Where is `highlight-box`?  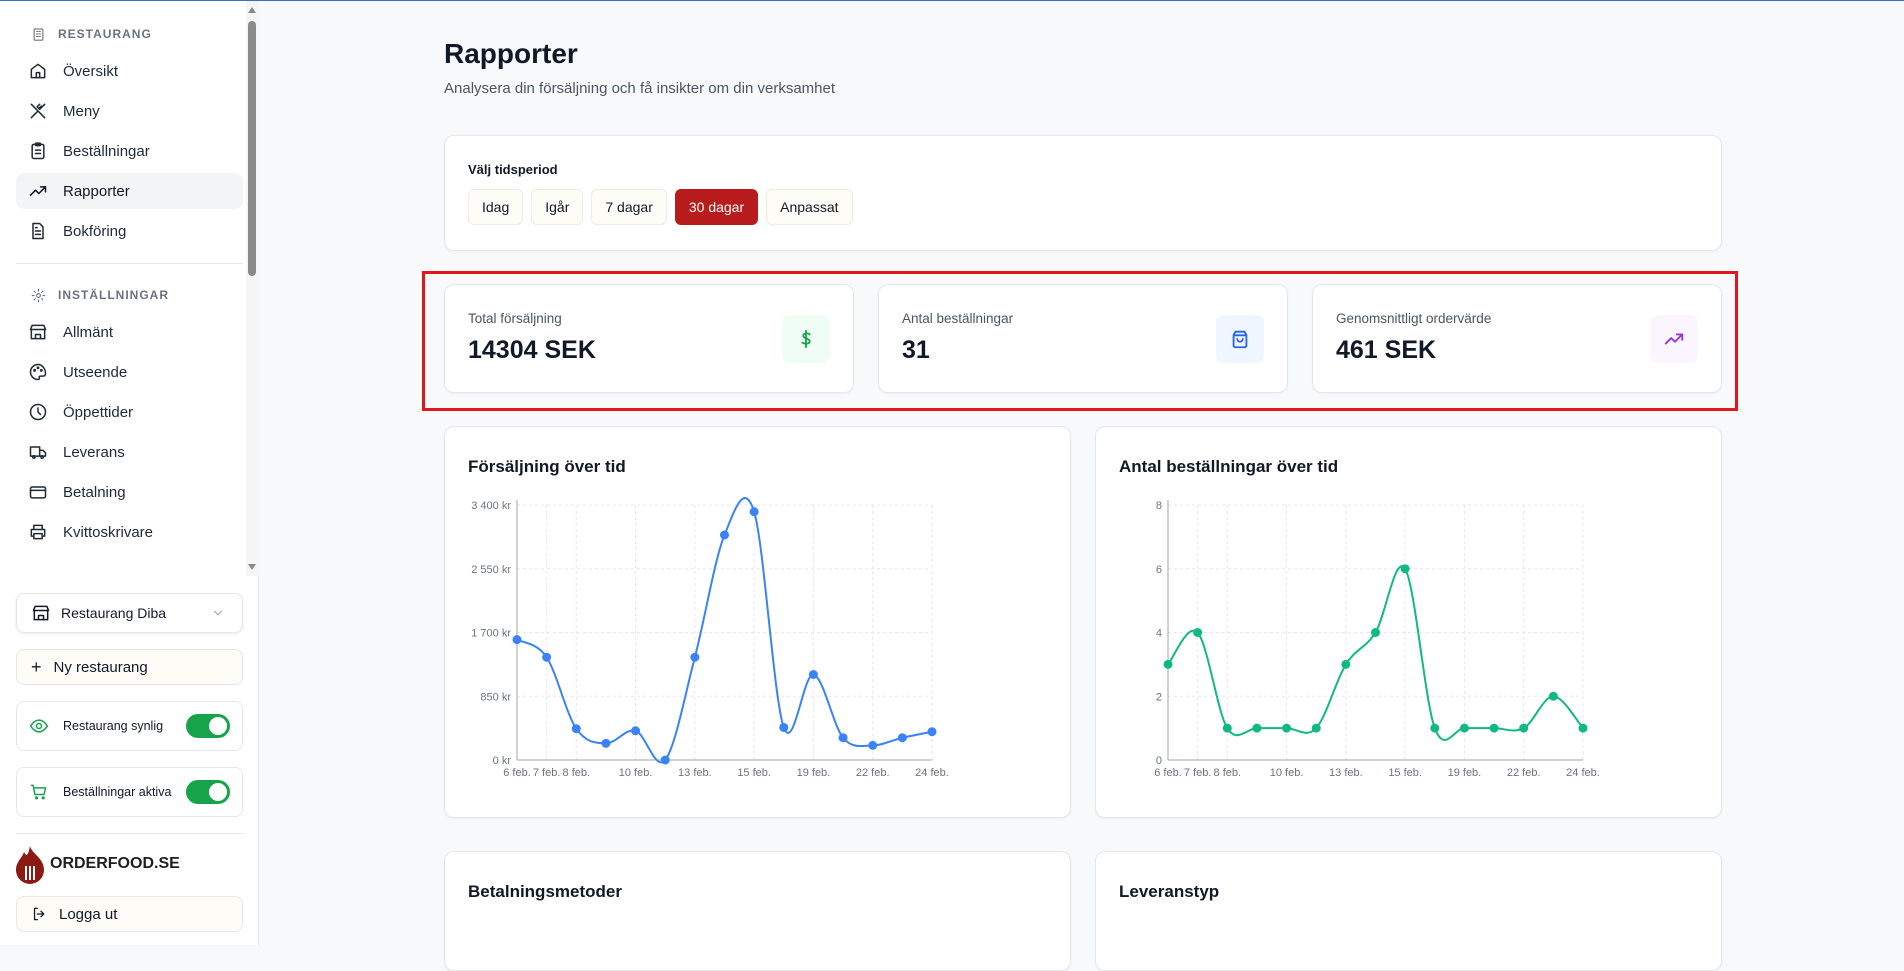
highlight-box is located at coordinates (1080, 341).